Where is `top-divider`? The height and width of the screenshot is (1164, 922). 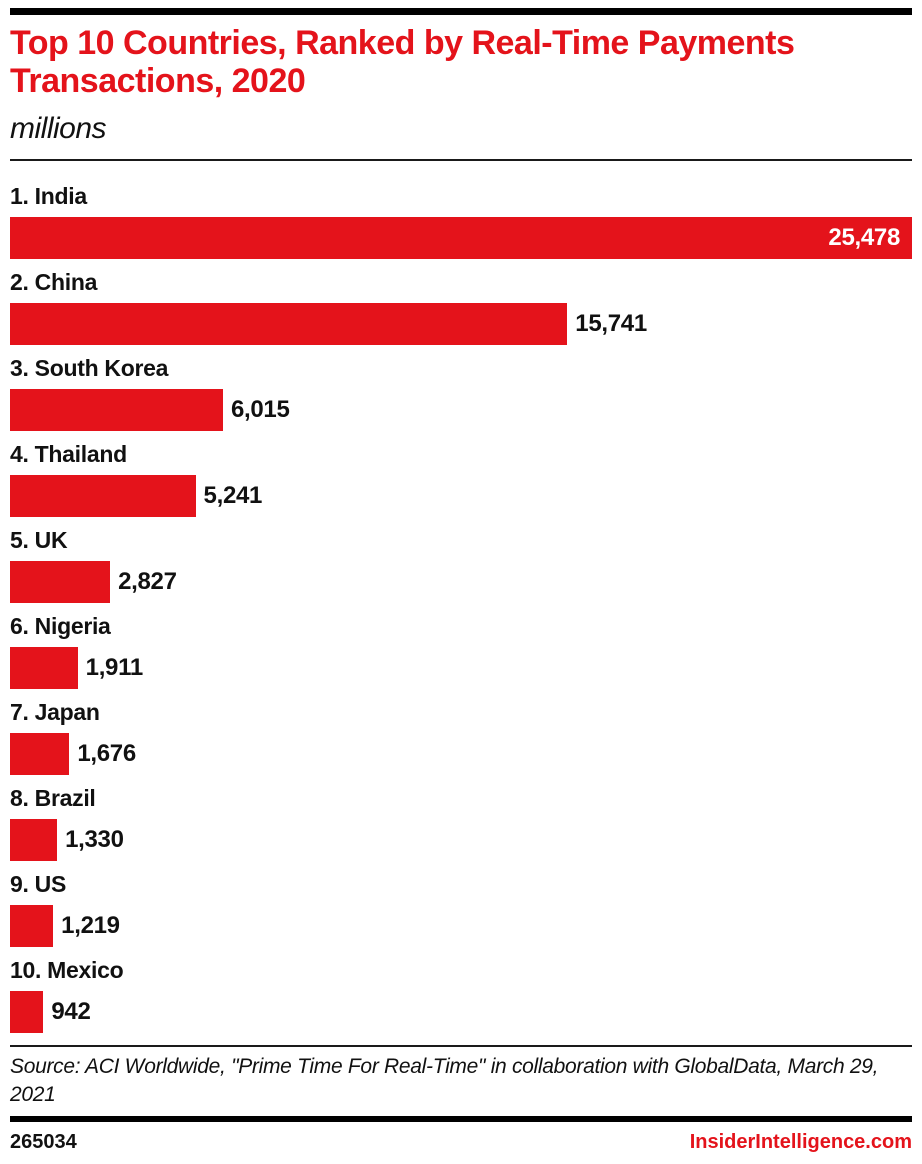
top-divider is located at coordinates (461, 11).